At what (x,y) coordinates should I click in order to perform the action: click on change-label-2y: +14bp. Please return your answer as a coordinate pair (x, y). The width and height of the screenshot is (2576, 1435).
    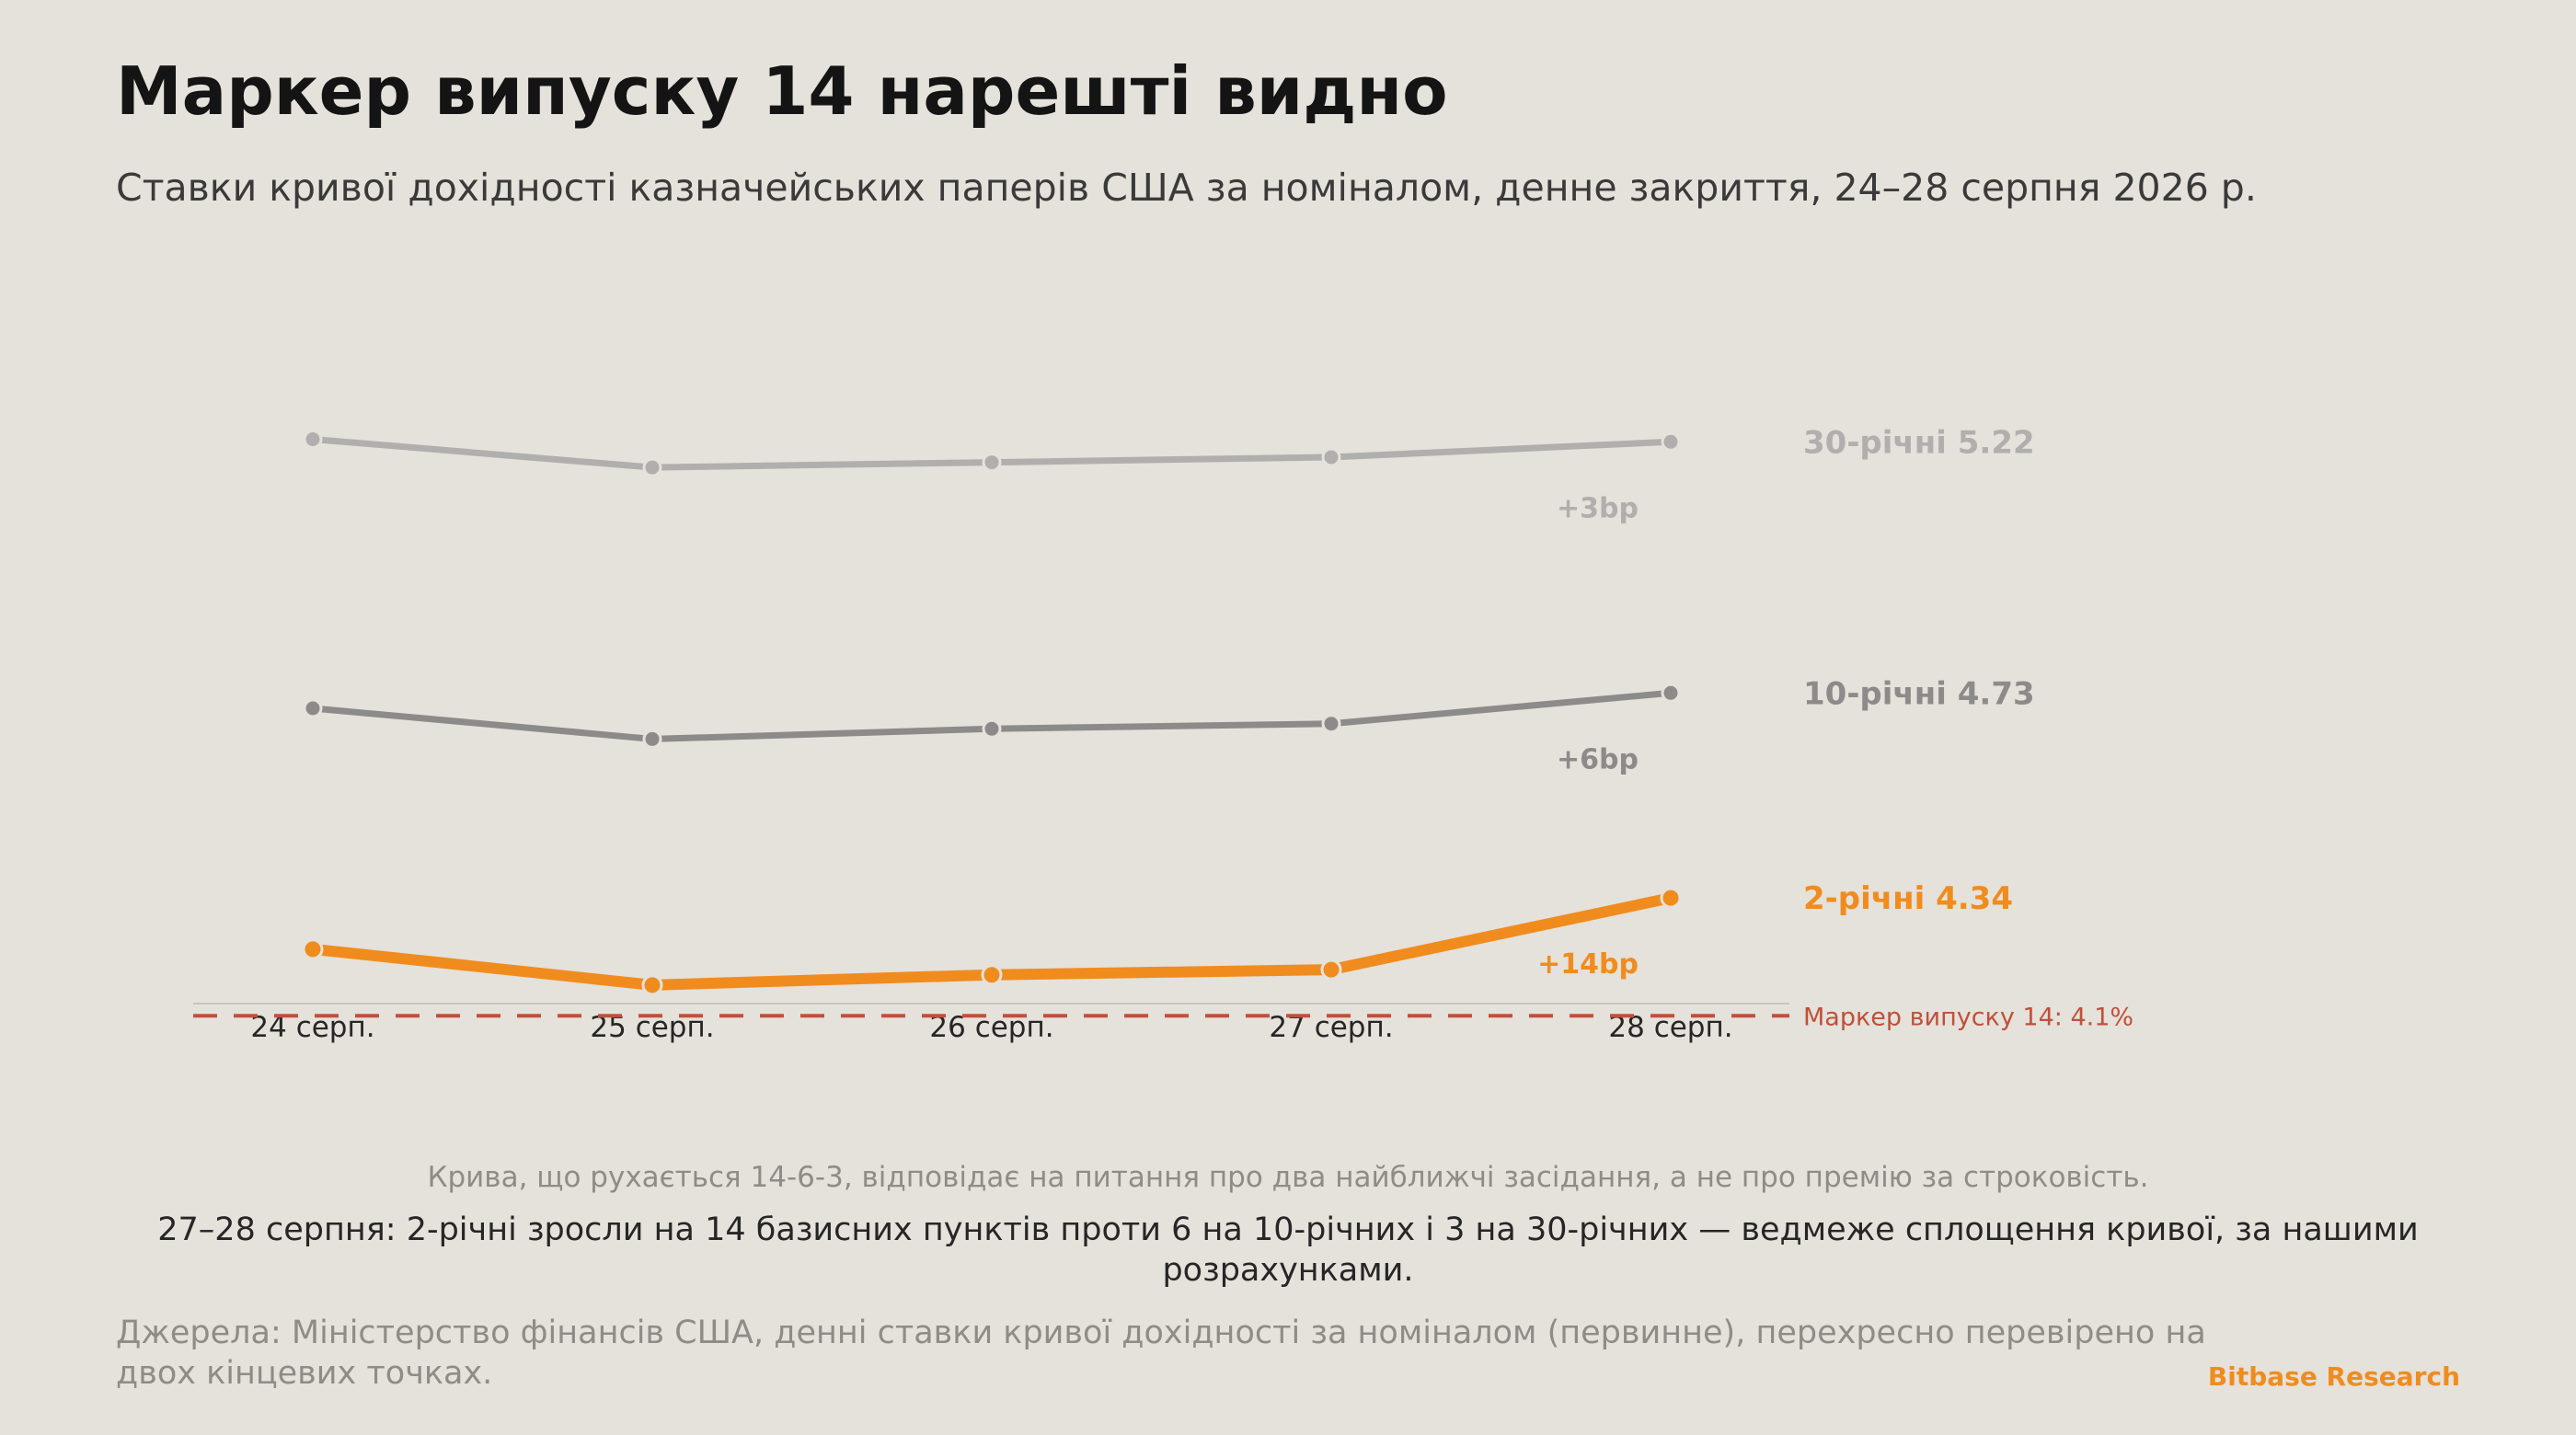
    Looking at the image, I should click on (1588, 964).